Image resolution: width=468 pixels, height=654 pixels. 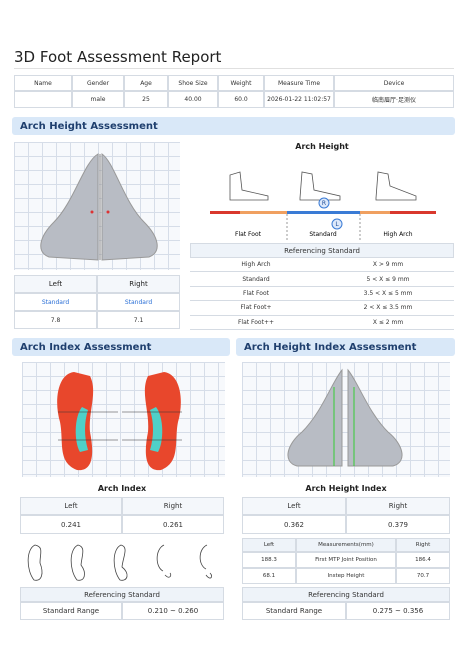 I want to click on table-cell: Flat Foot++, so click(x=256, y=323).